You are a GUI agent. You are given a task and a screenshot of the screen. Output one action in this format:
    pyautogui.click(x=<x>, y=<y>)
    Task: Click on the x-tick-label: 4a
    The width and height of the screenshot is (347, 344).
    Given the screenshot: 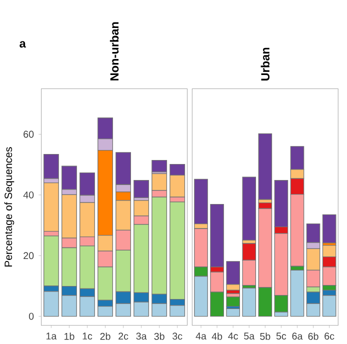 What is the action you would take?
    pyautogui.click(x=201, y=336)
    